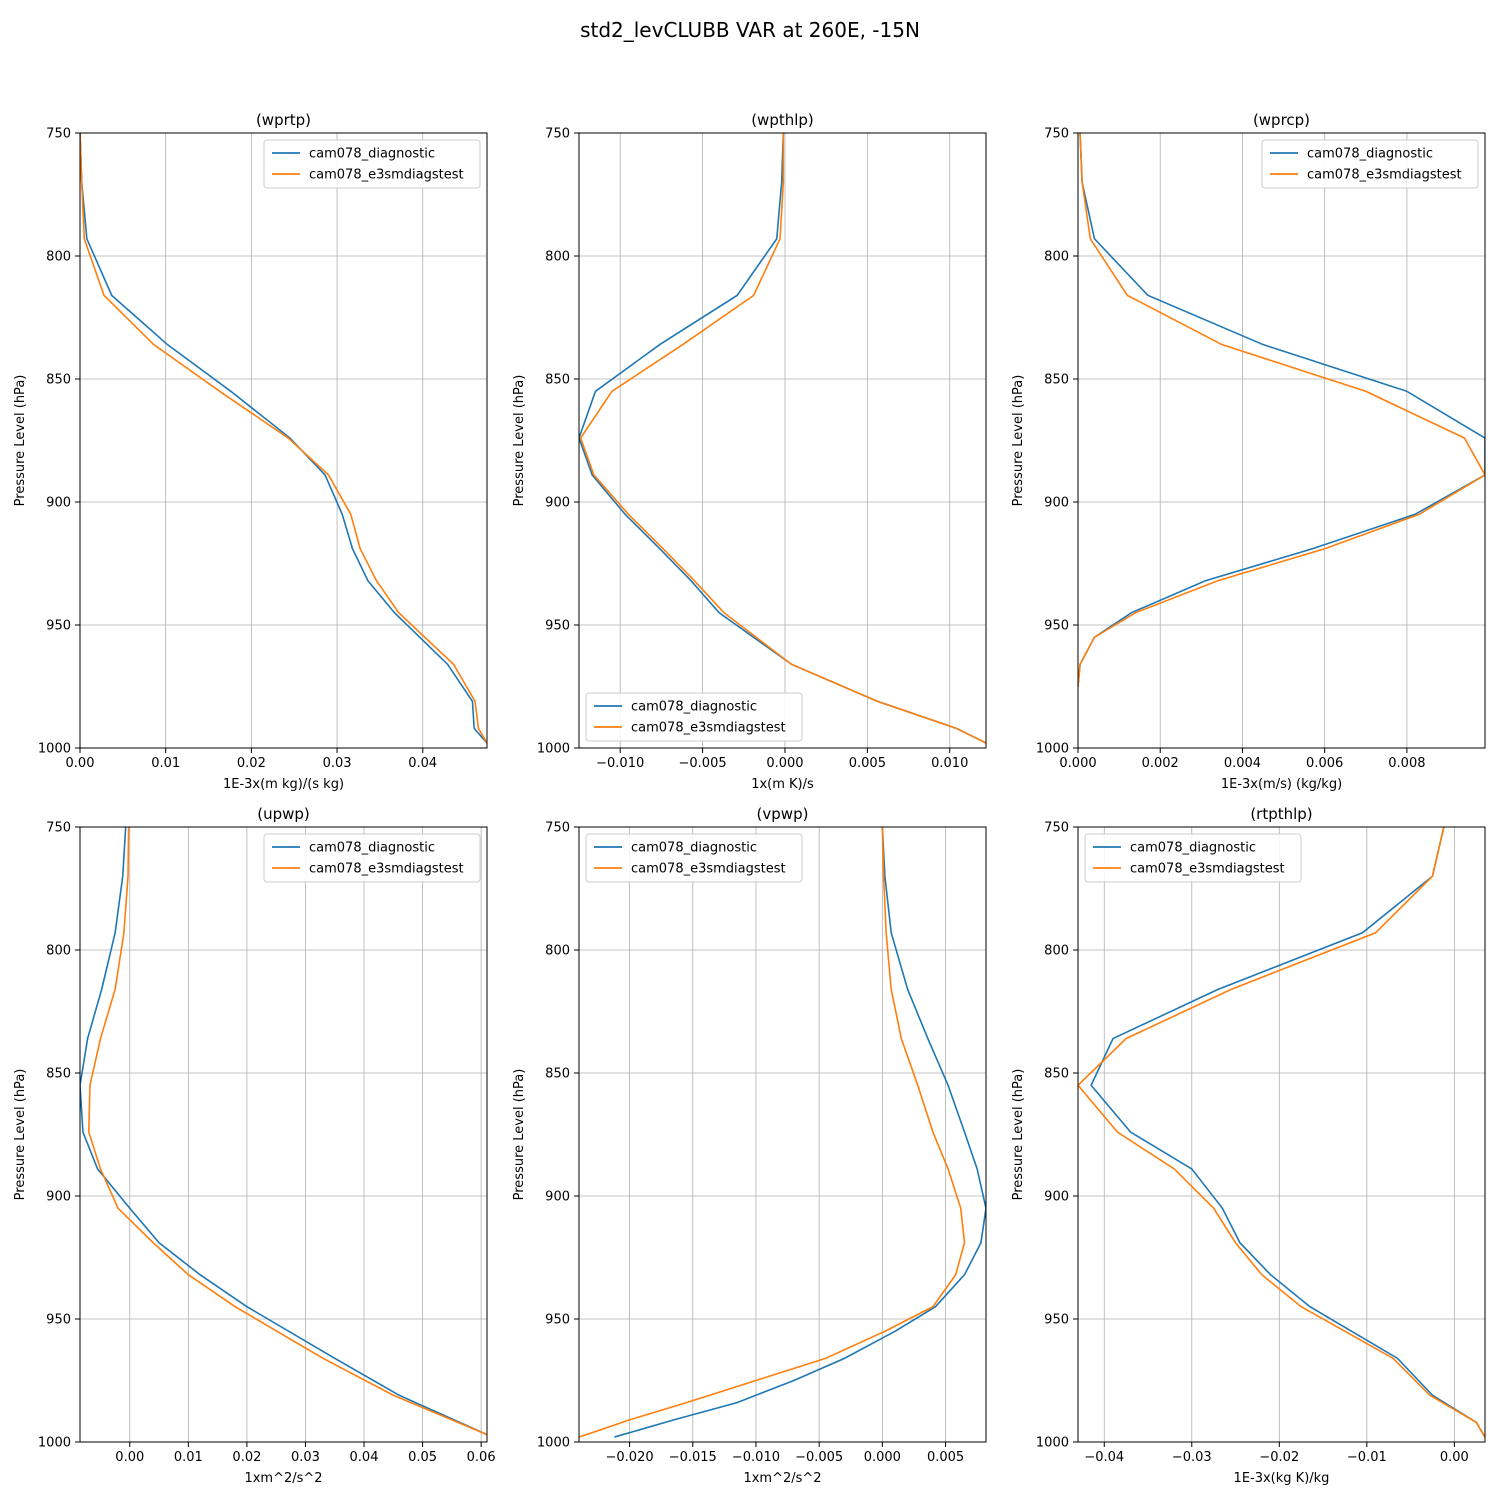 The image size is (1500, 1500). Describe the element at coordinates (782, 120) in the screenshot. I see `panel-title: (wpthlp)` at that location.